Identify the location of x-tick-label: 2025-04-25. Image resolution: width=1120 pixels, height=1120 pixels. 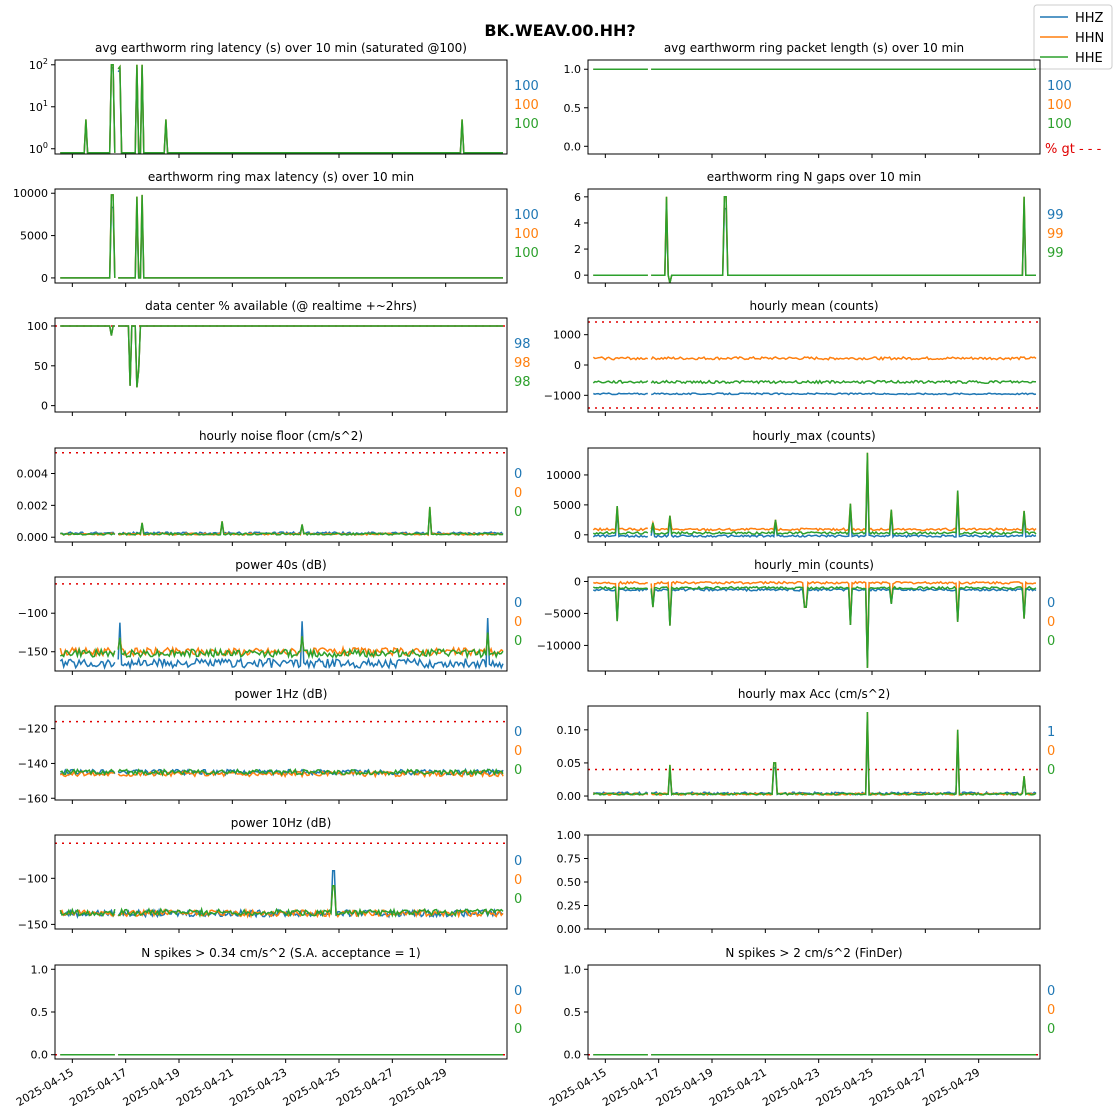
(312, 1087).